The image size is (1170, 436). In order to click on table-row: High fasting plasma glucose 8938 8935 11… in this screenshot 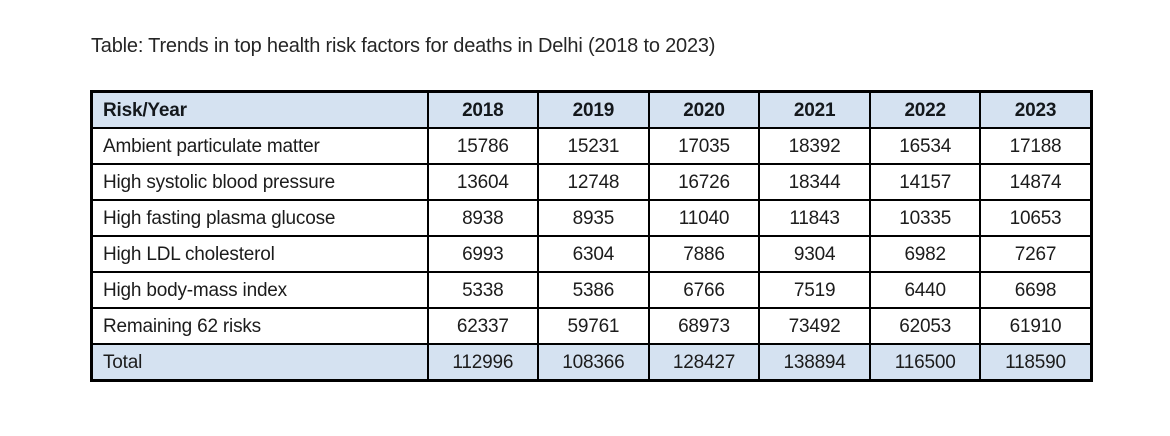, I will do `click(591, 218)`.